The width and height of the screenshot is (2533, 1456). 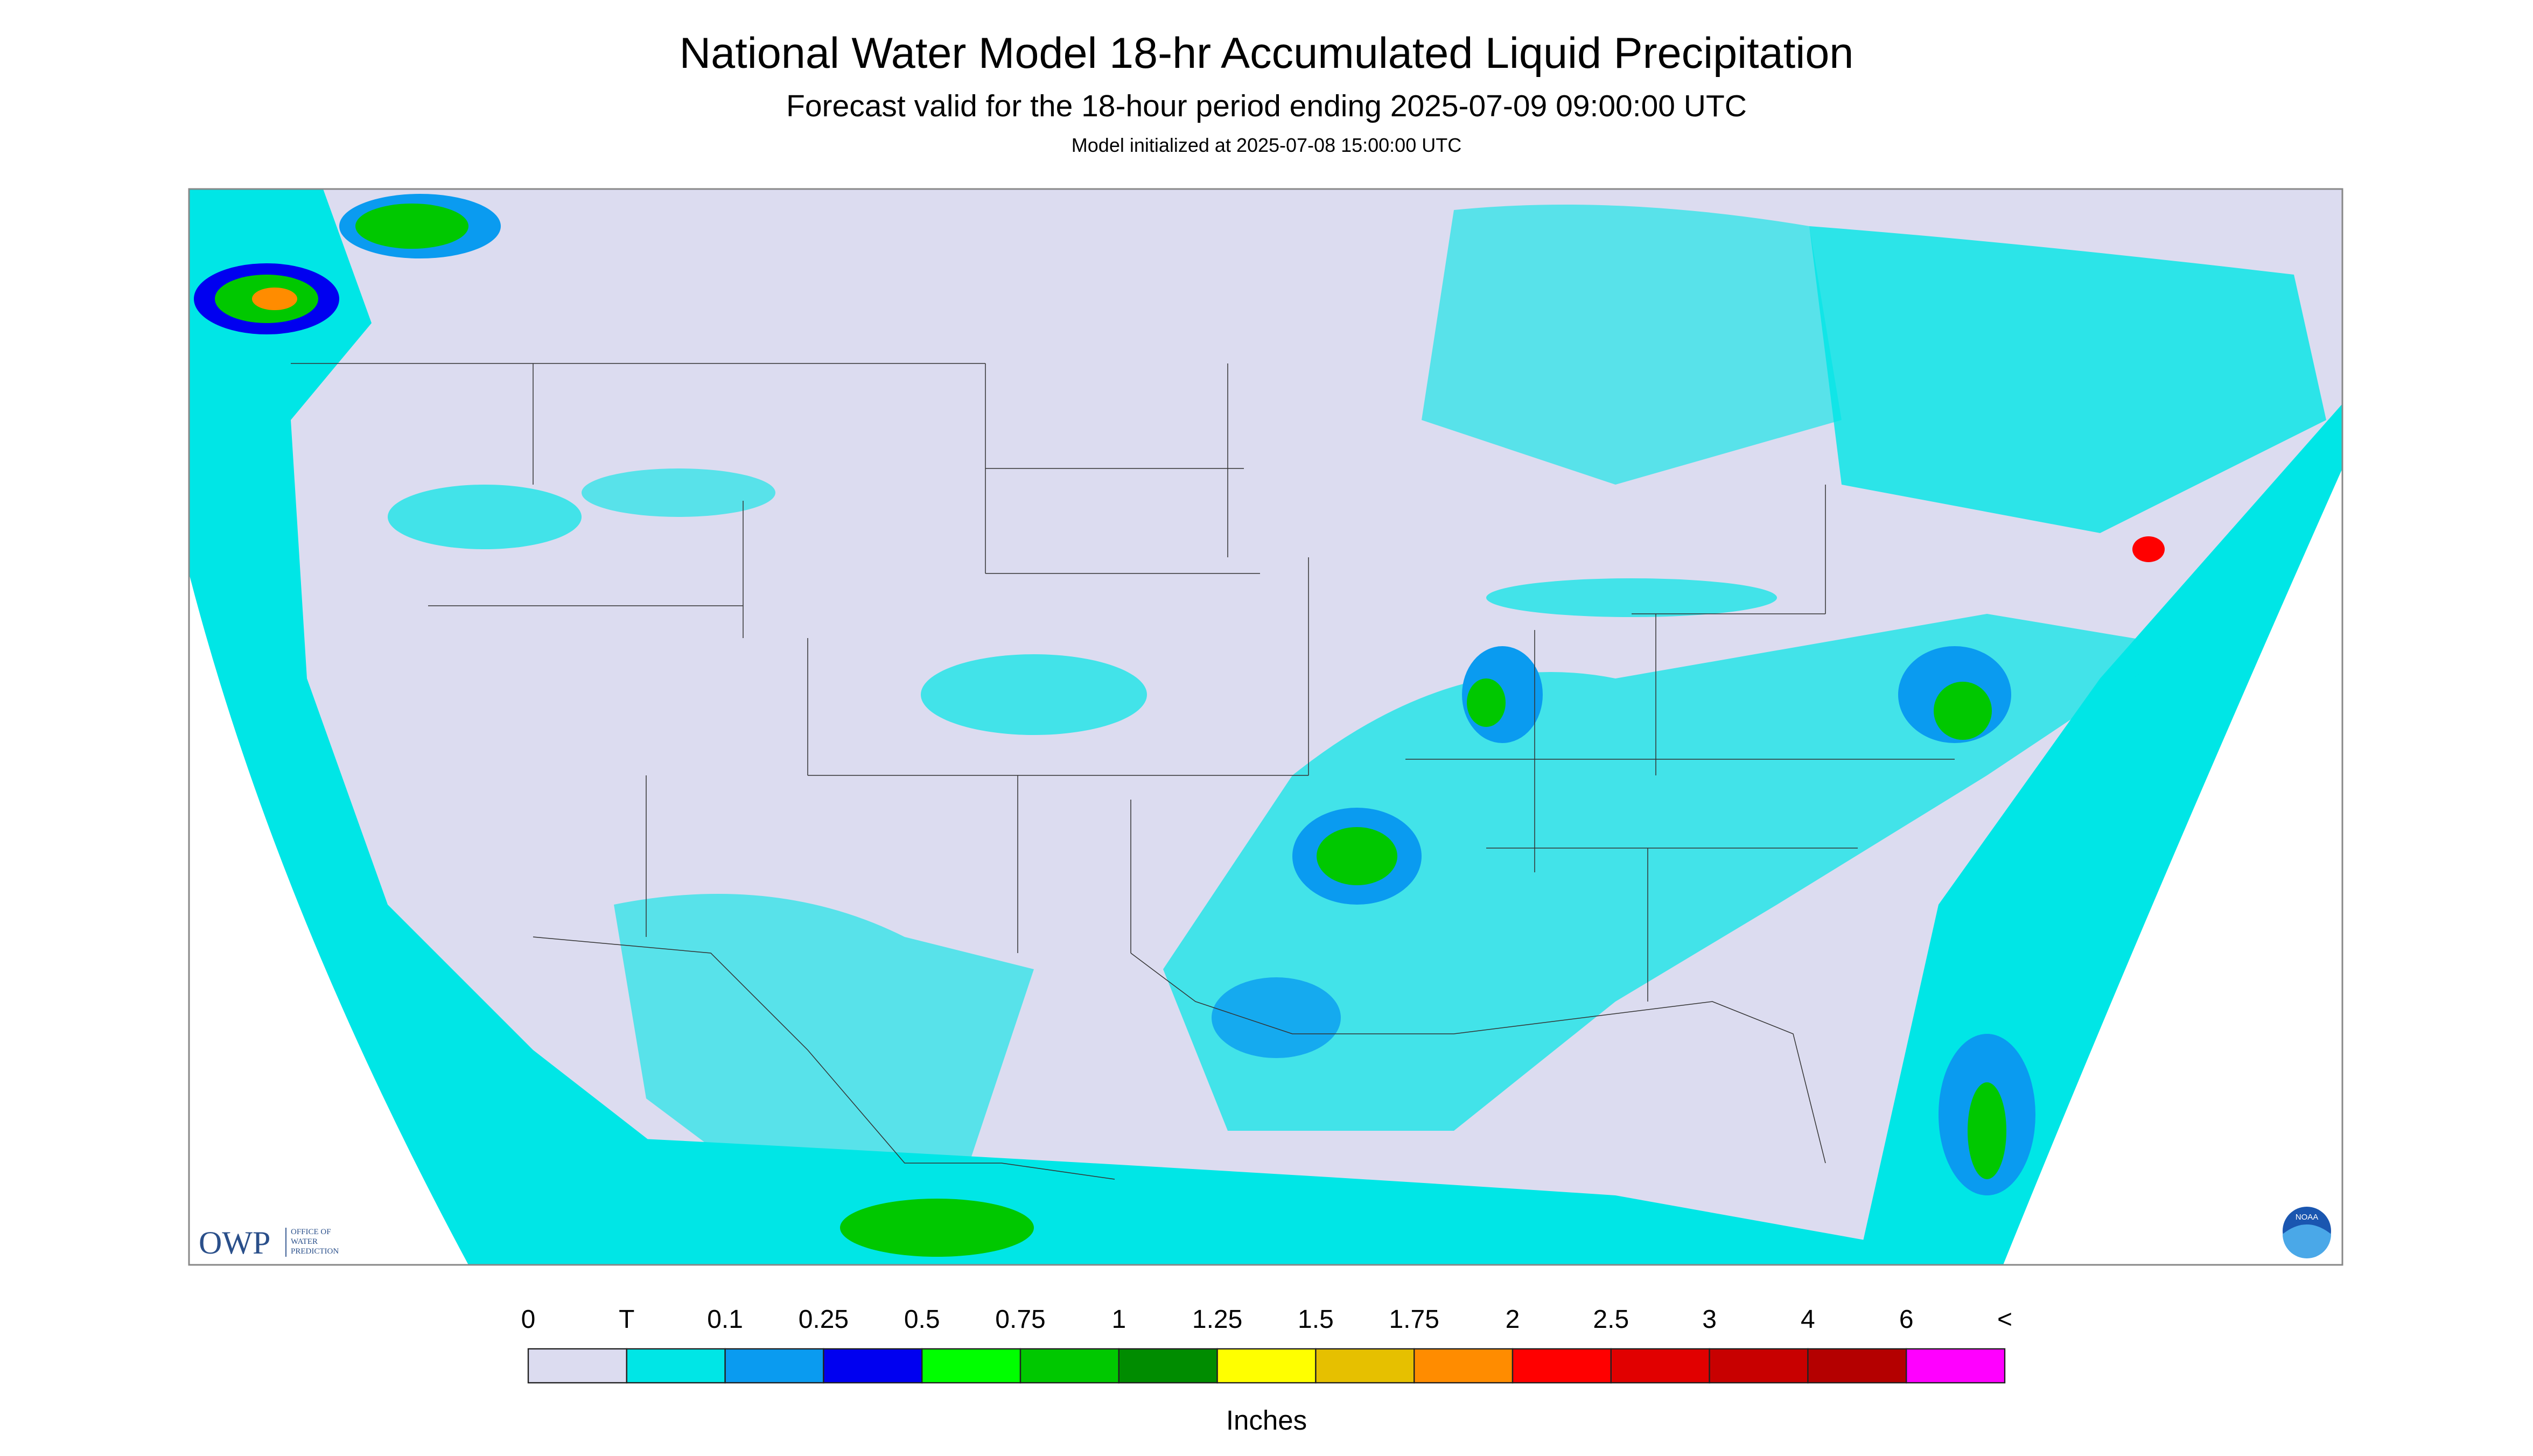 I want to click on colorbar: 0 T 0.1 0.25 0.5 0.75 1 1.25 1.5 1.75 2 2.5 3 4 6 <, so click(x=1266, y=1344).